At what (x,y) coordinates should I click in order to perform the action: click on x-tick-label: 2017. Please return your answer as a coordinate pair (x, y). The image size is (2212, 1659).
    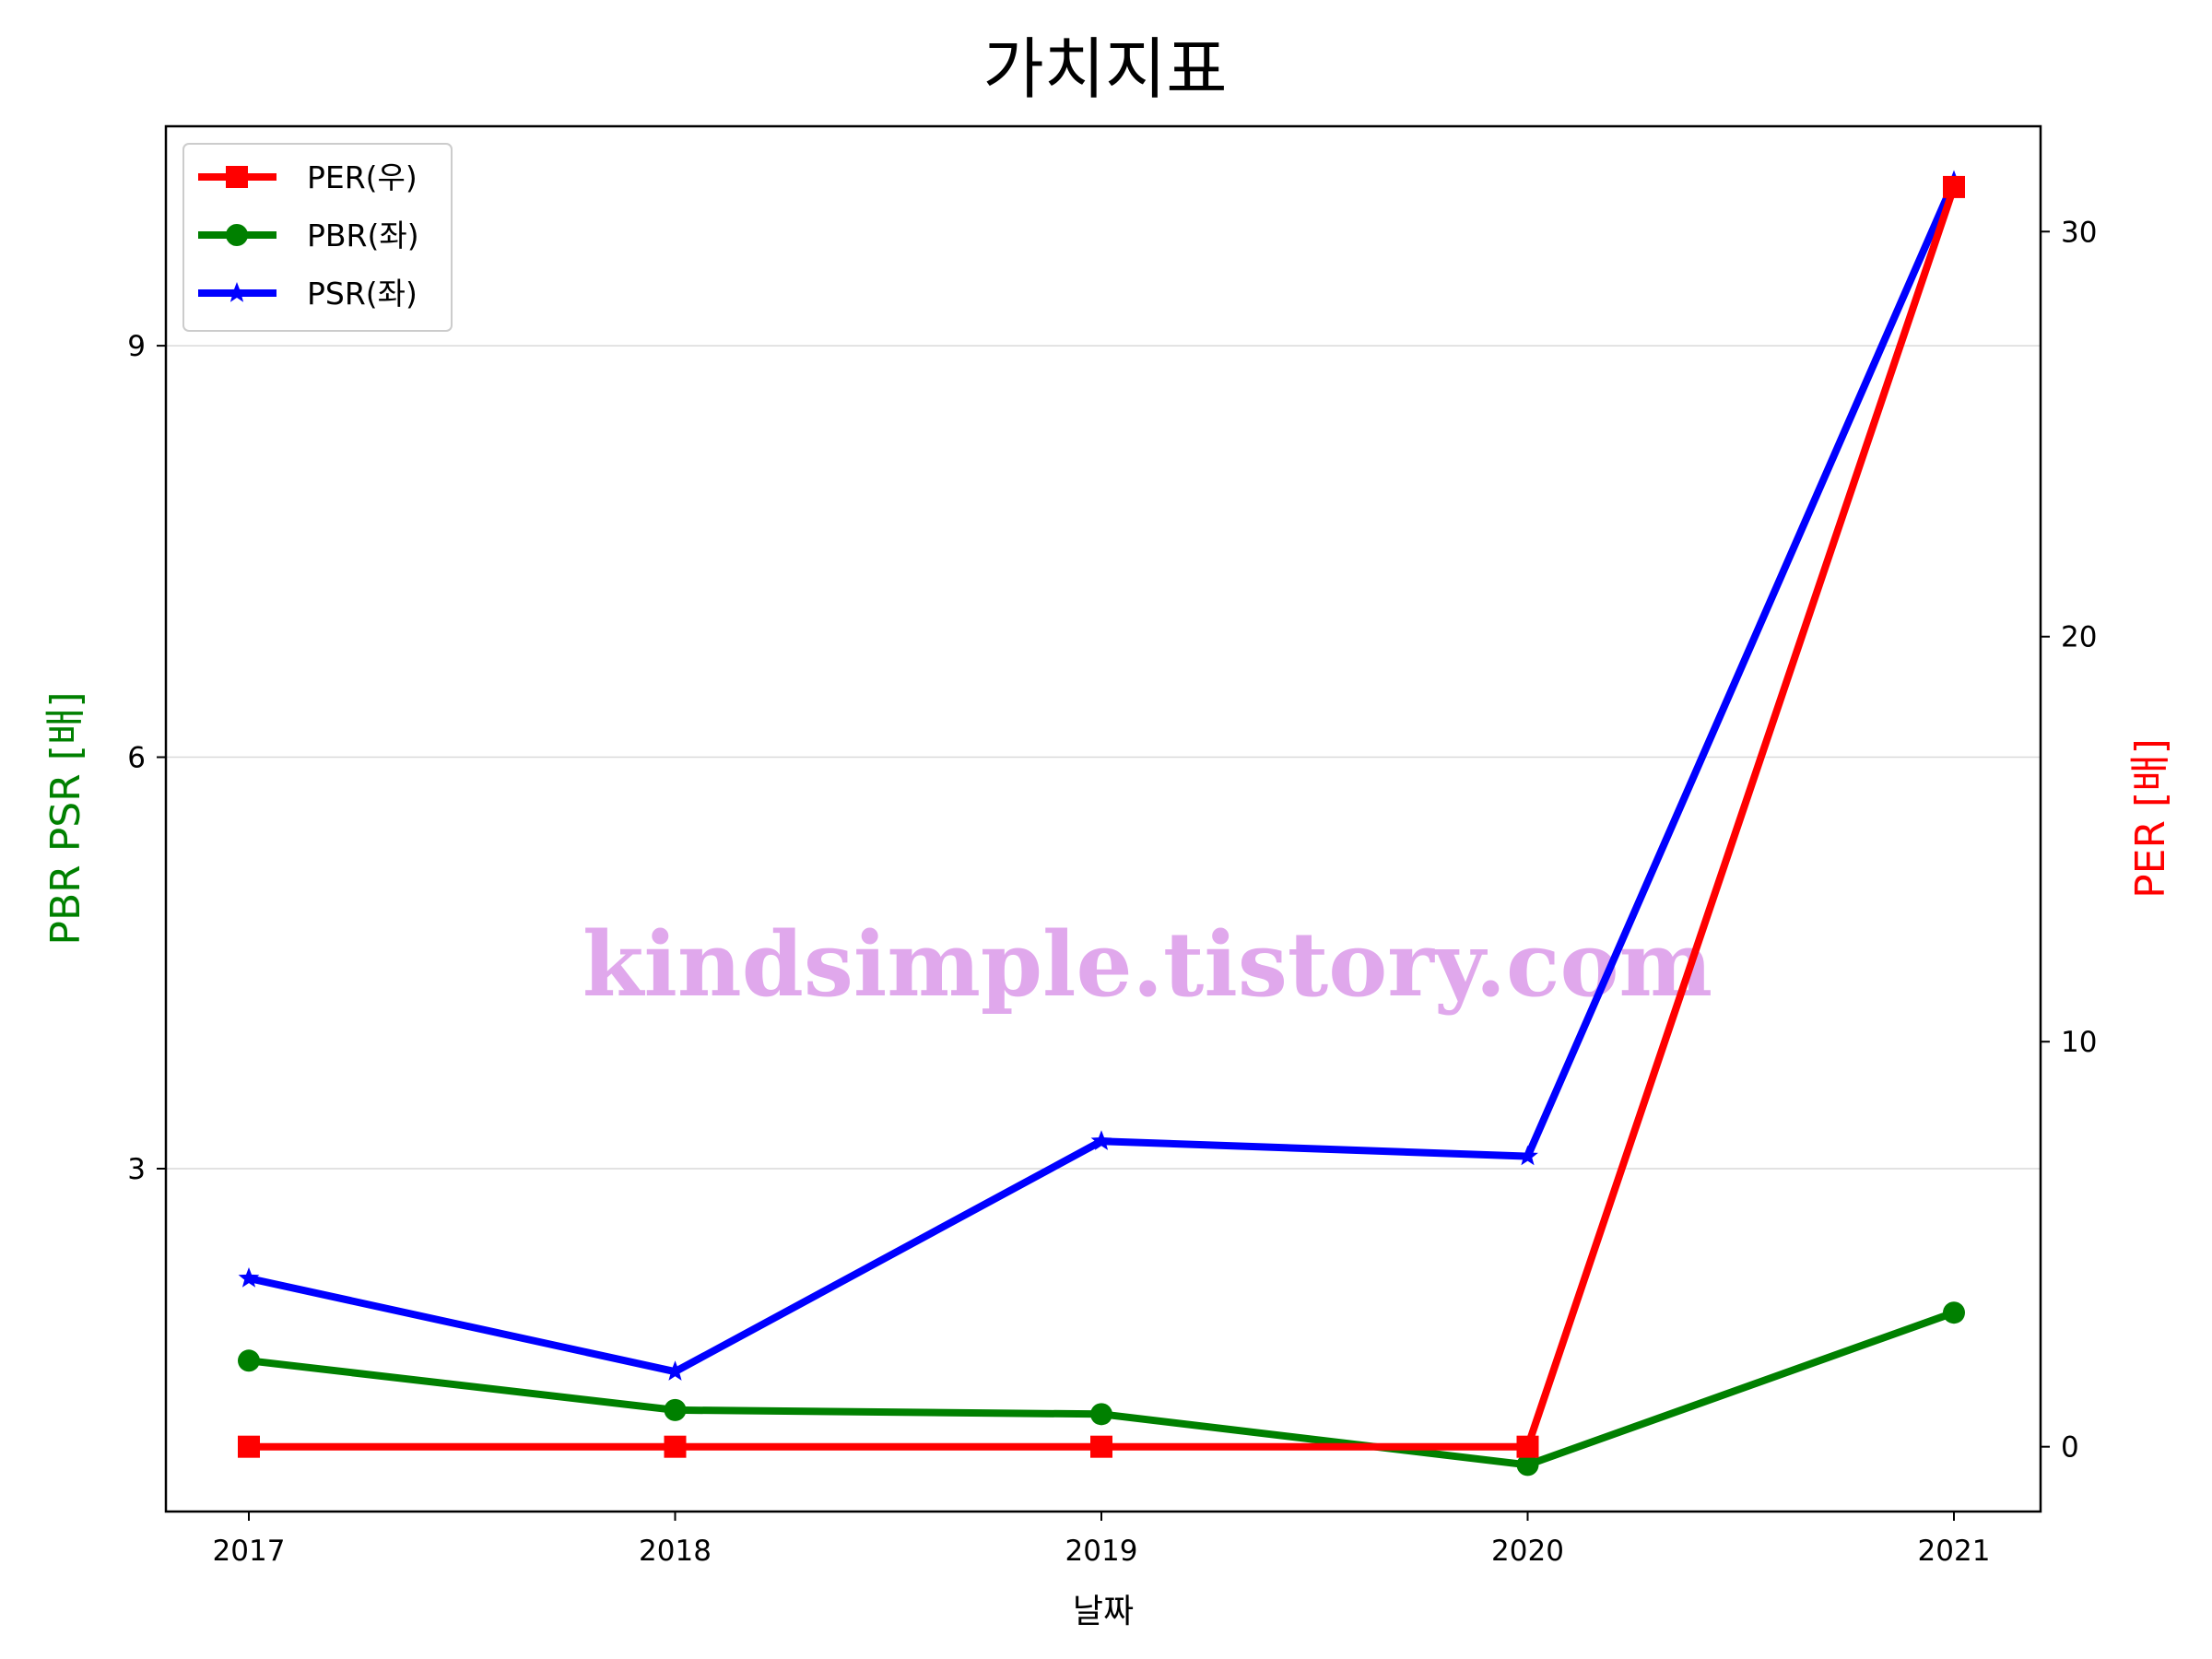
    Looking at the image, I should click on (249, 1551).